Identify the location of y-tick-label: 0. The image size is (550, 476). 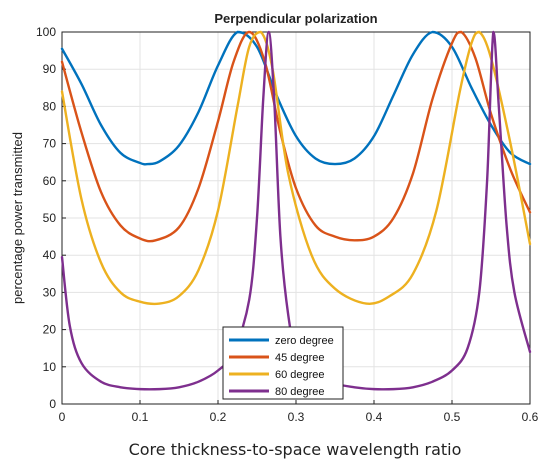
(52, 404).